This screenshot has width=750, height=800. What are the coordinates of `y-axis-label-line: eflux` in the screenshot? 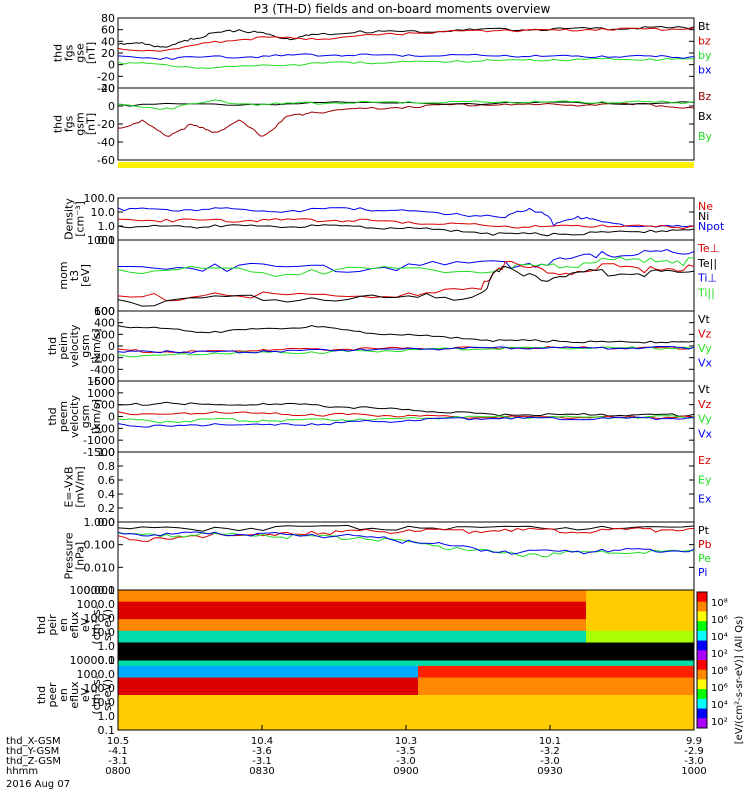 It's located at (74, 625).